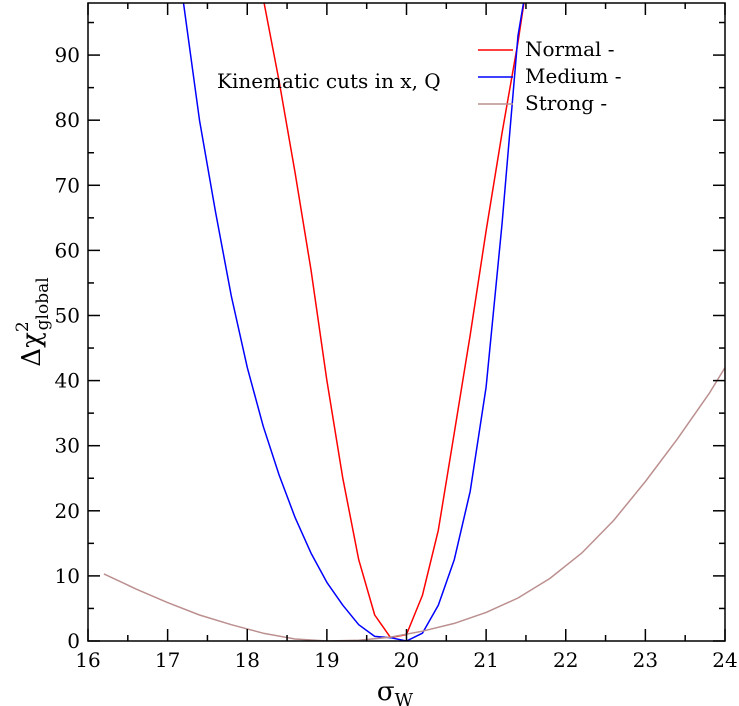 The width and height of the screenshot is (739, 706). I want to click on x-tick-label: 18, so click(247, 660).